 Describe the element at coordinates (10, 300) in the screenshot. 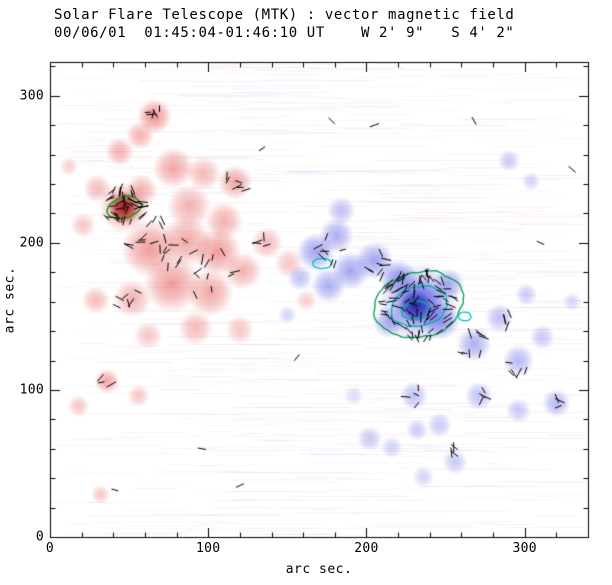

I see `y-axis-label: arc sec.` at that location.